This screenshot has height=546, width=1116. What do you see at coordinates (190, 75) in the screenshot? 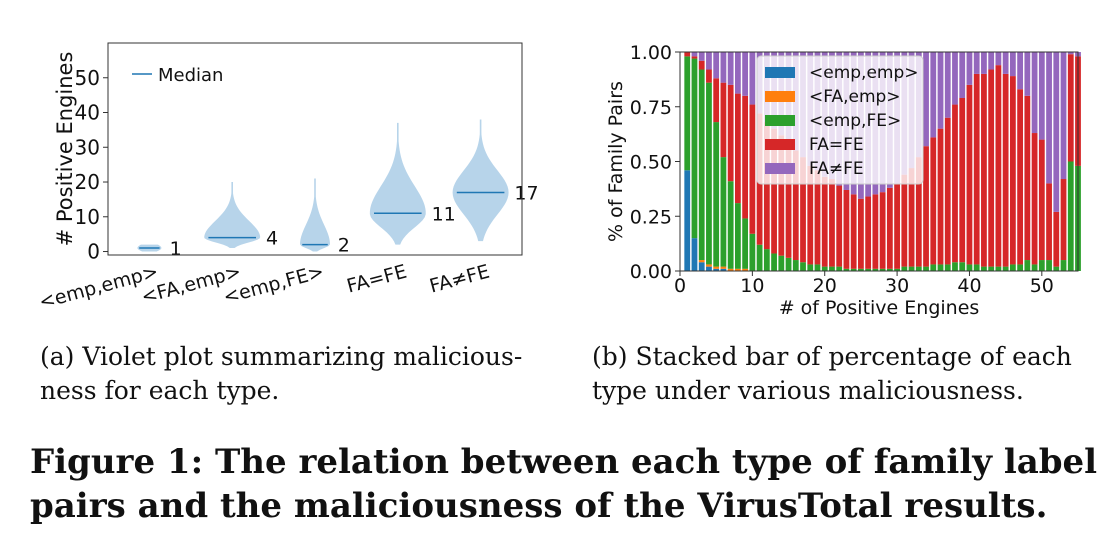
I see `legend-median-label: Median` at bounding box center [190, 75].